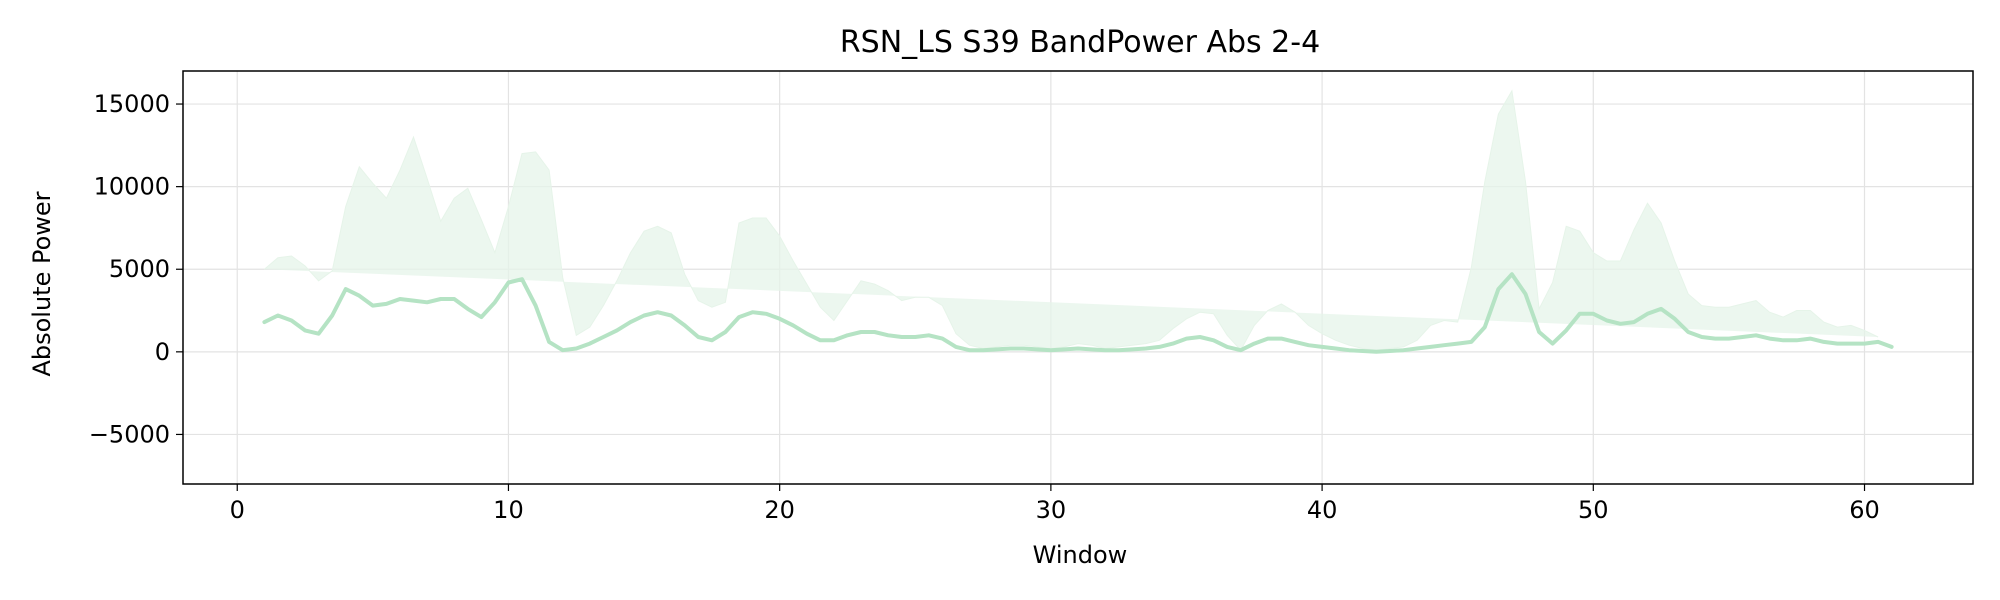  What do you see at coordinates (129, 434) in the screenshot?
I see `y-tick-label: −5000` at bounding box center [129, 434].